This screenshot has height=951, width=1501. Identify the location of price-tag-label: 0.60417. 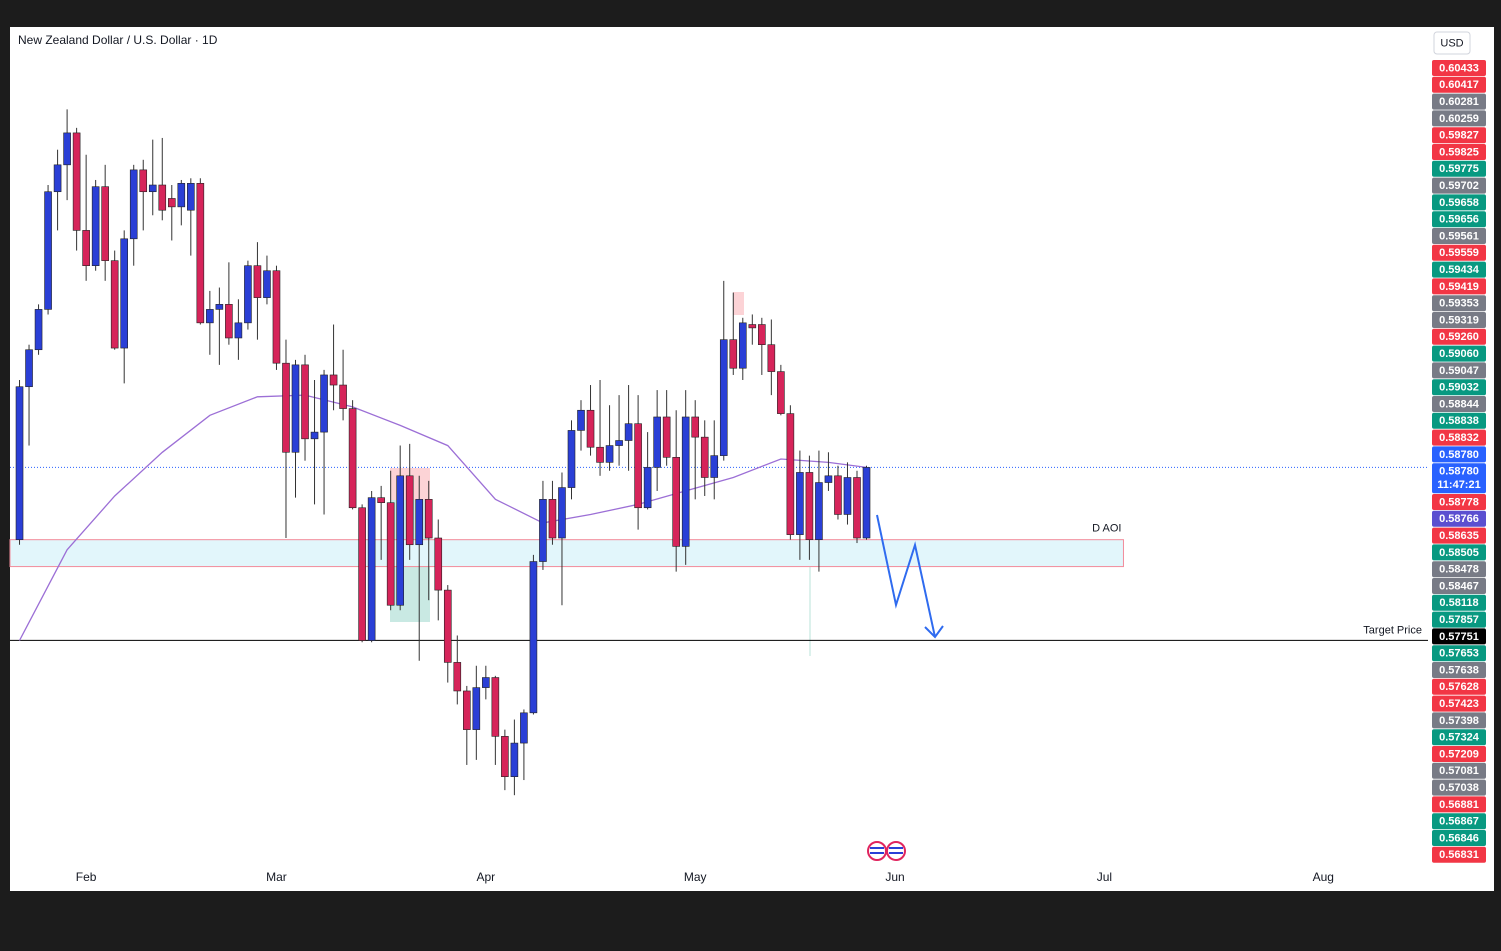
(1459, 85).